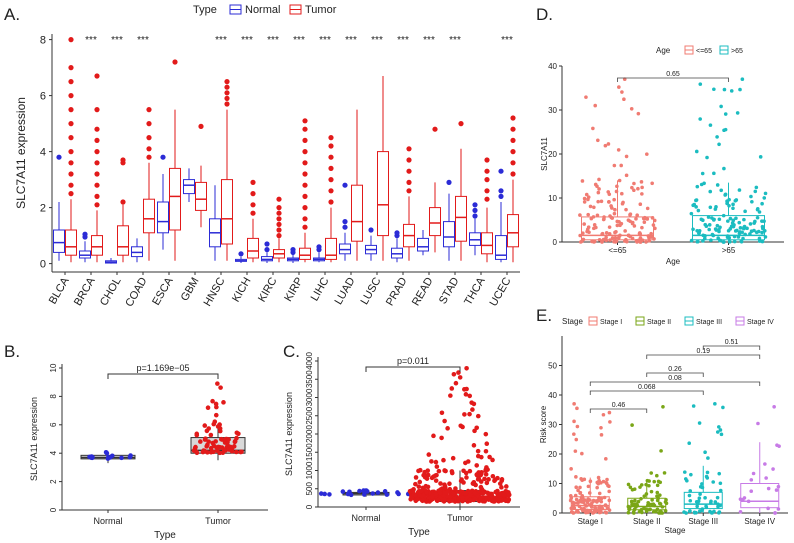 The width and height of the screenshot is (794, 543). Describe the element at coordinates (117, 210) in the screenshot. I see `boxpair-chol` at that location.